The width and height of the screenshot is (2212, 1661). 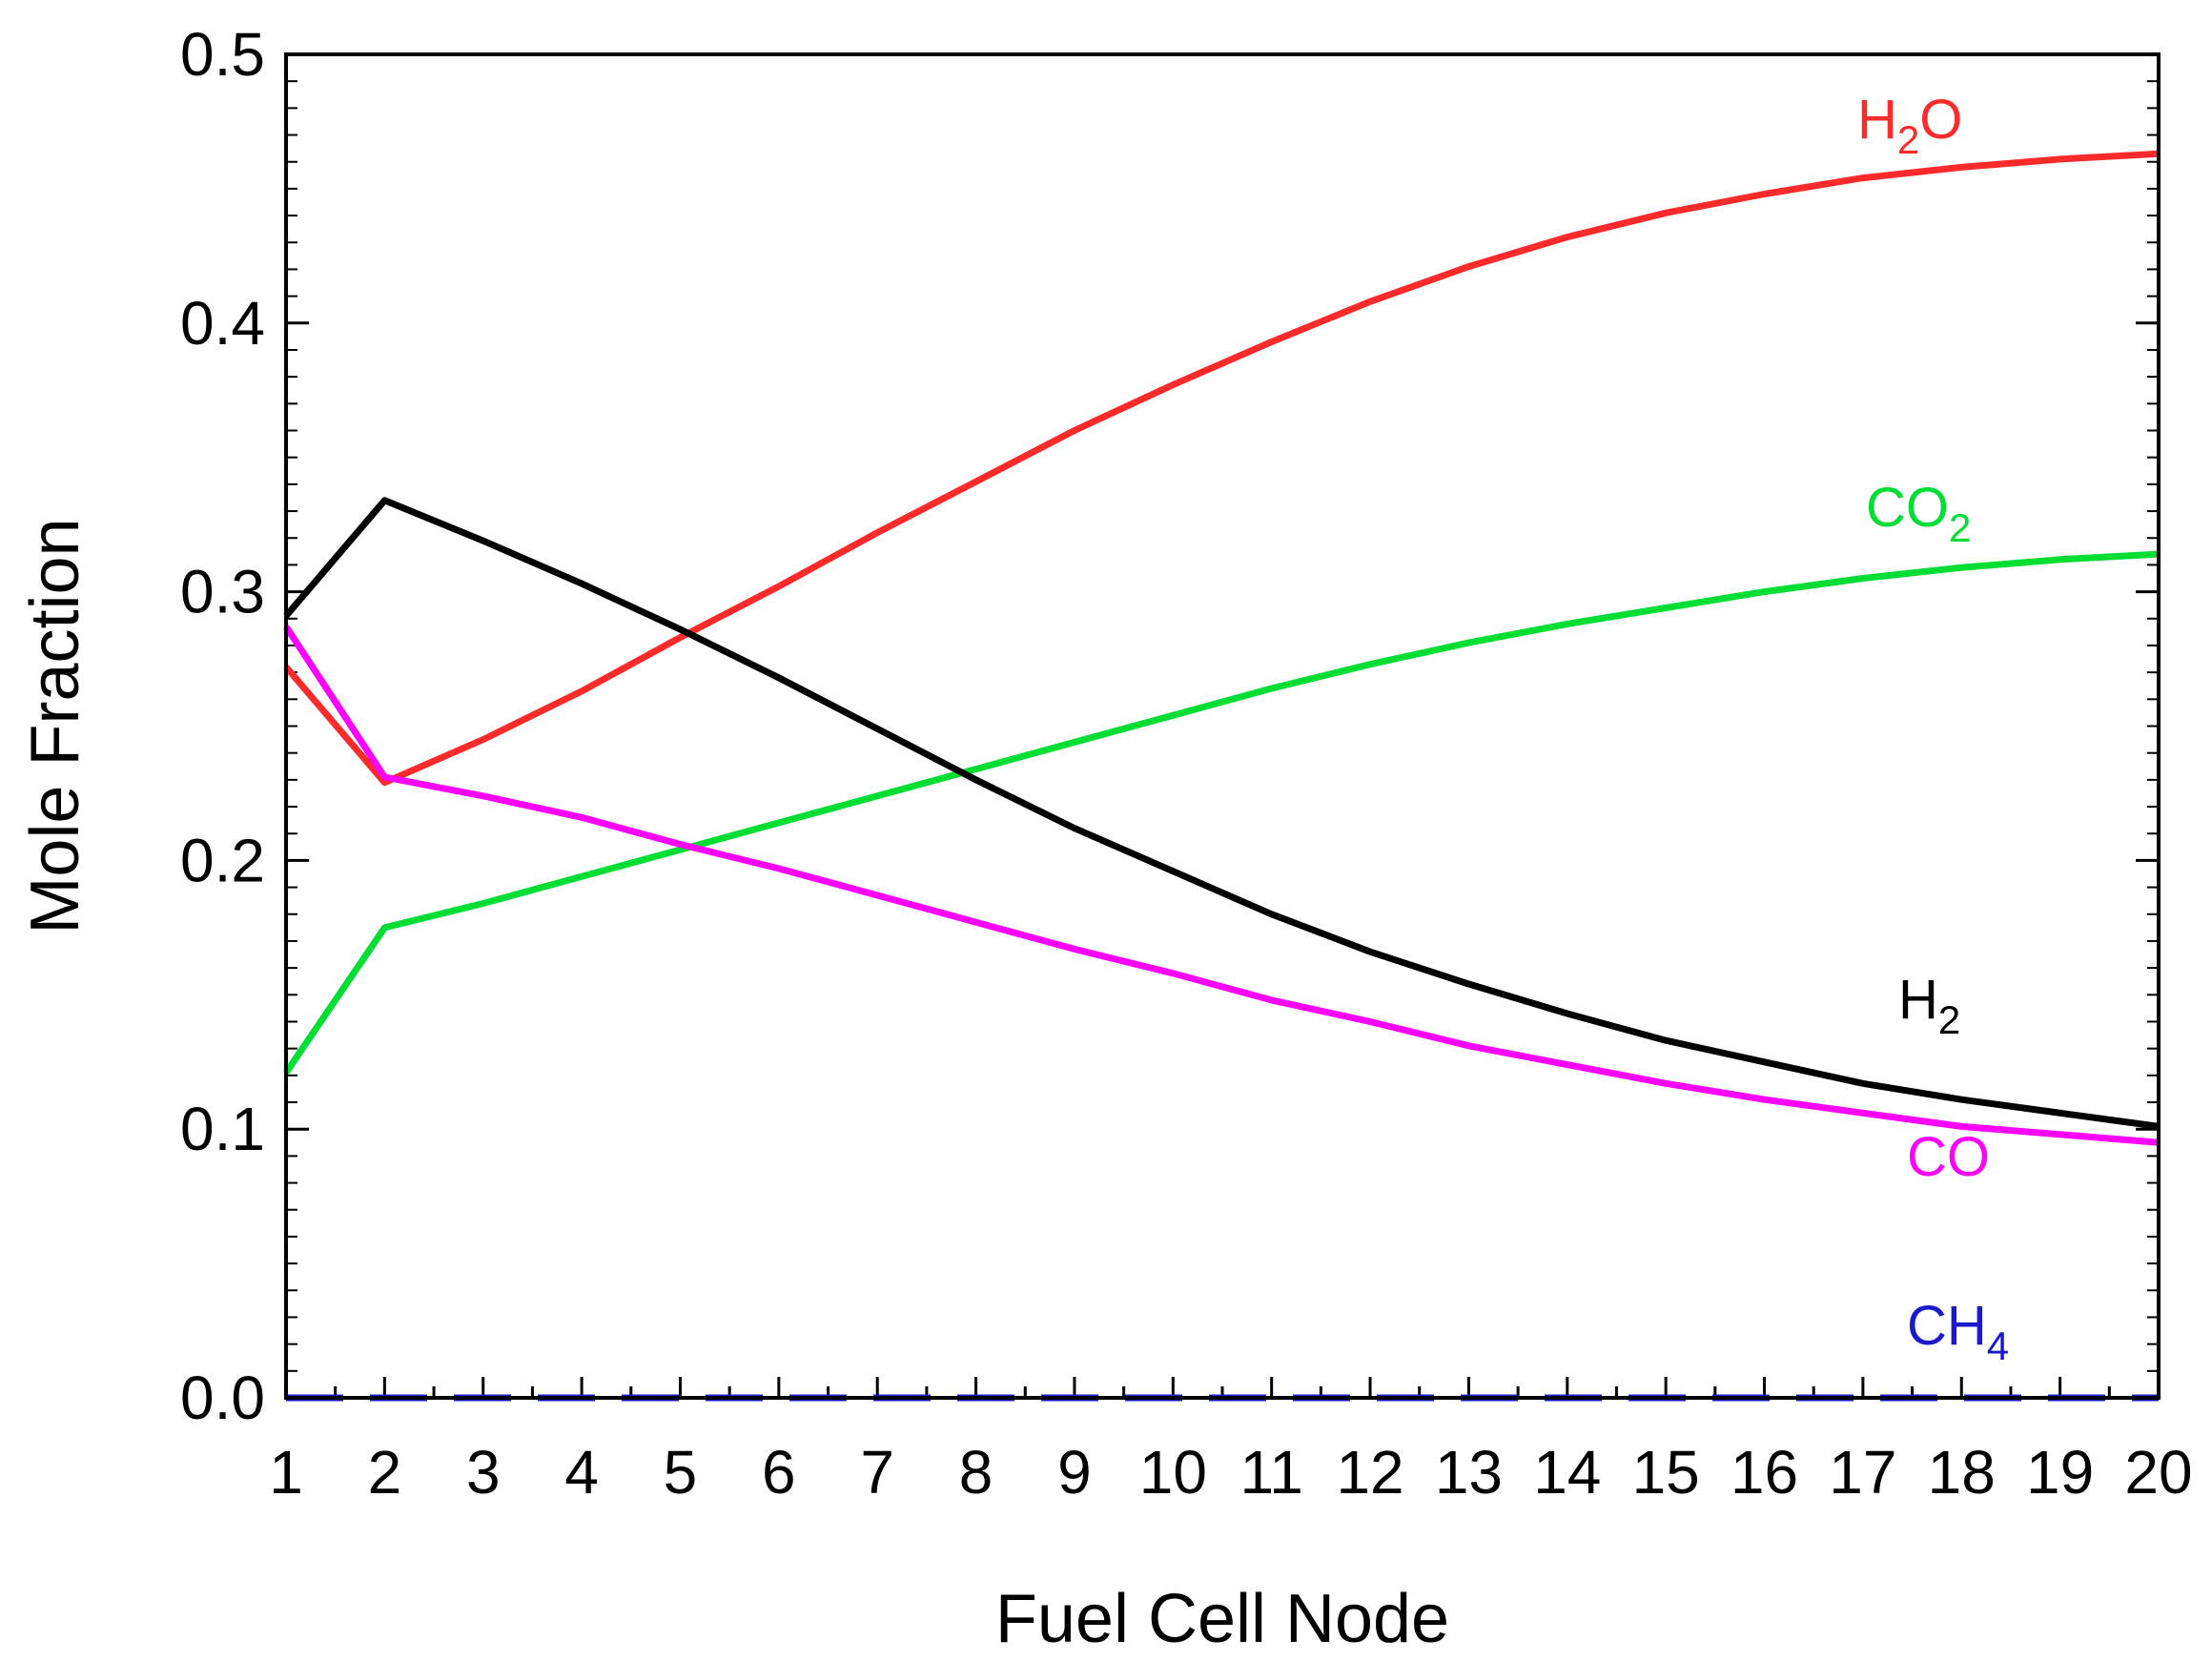 What do you see at coordinates (55, 725) in the screenshot?
I see `y-axis-title: Mole Fraction` at bounding box center [55, 725].